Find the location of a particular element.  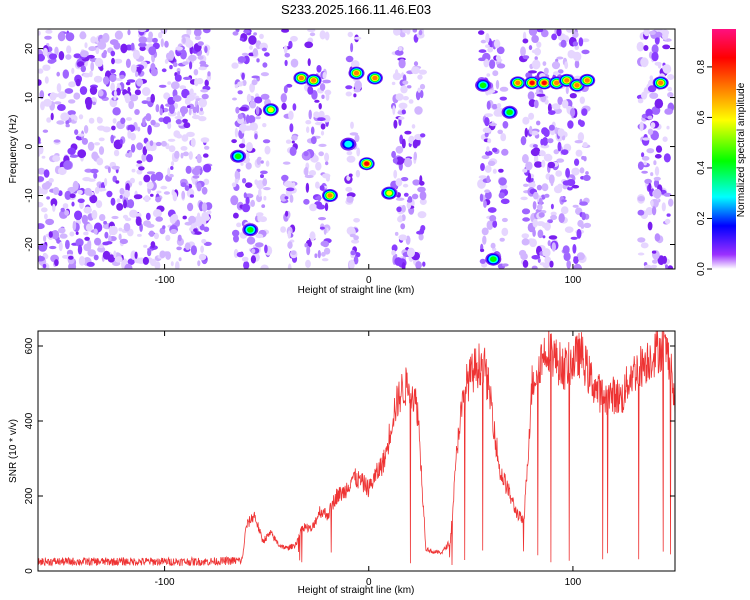

spectrogram-y-tick-label: 20 is located at coordinates (29, 49).